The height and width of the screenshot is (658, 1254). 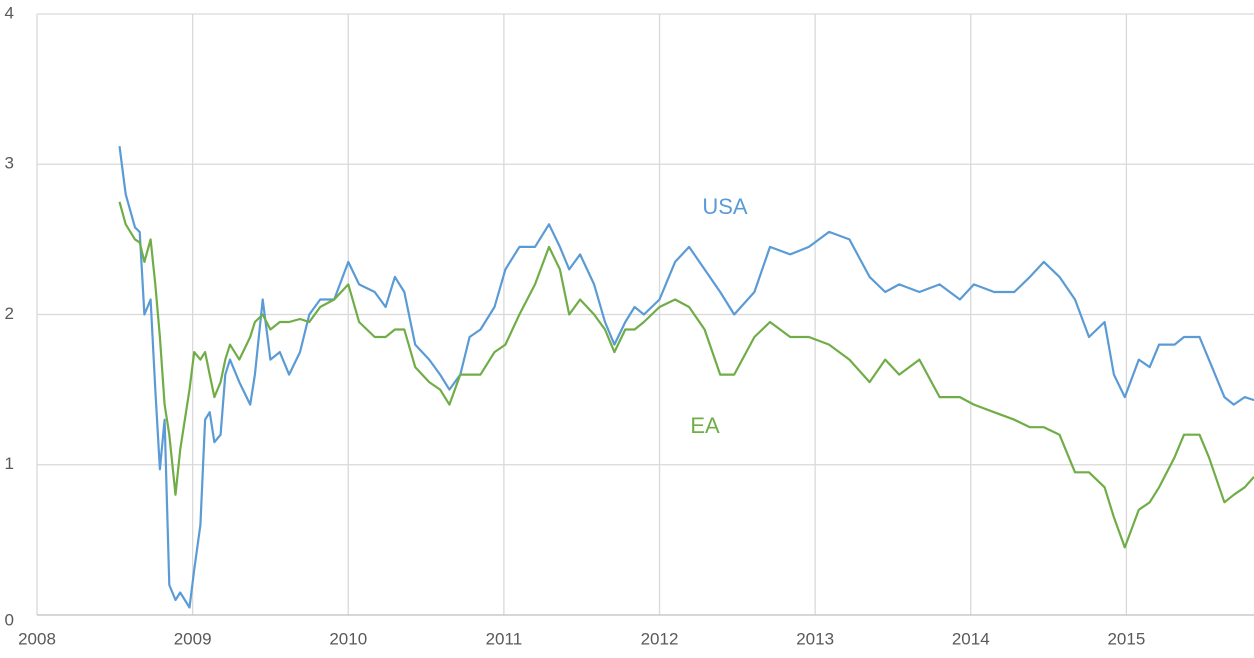 I want to click on y-tick-label: 3, so click(x=9, y=163).